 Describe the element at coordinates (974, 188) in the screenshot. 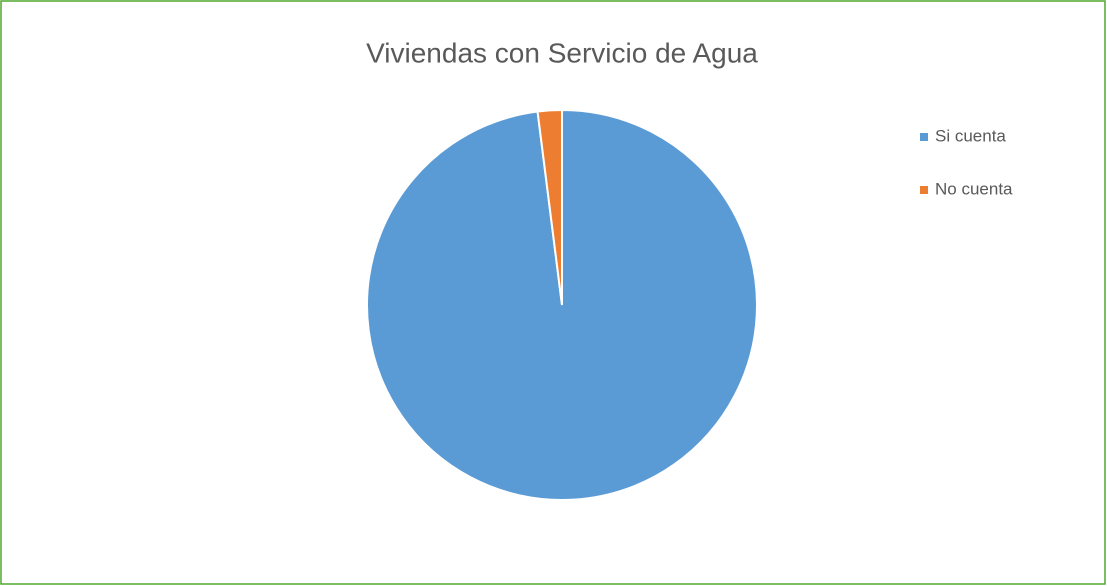

I see `legend-label: No cuenta` at that location.